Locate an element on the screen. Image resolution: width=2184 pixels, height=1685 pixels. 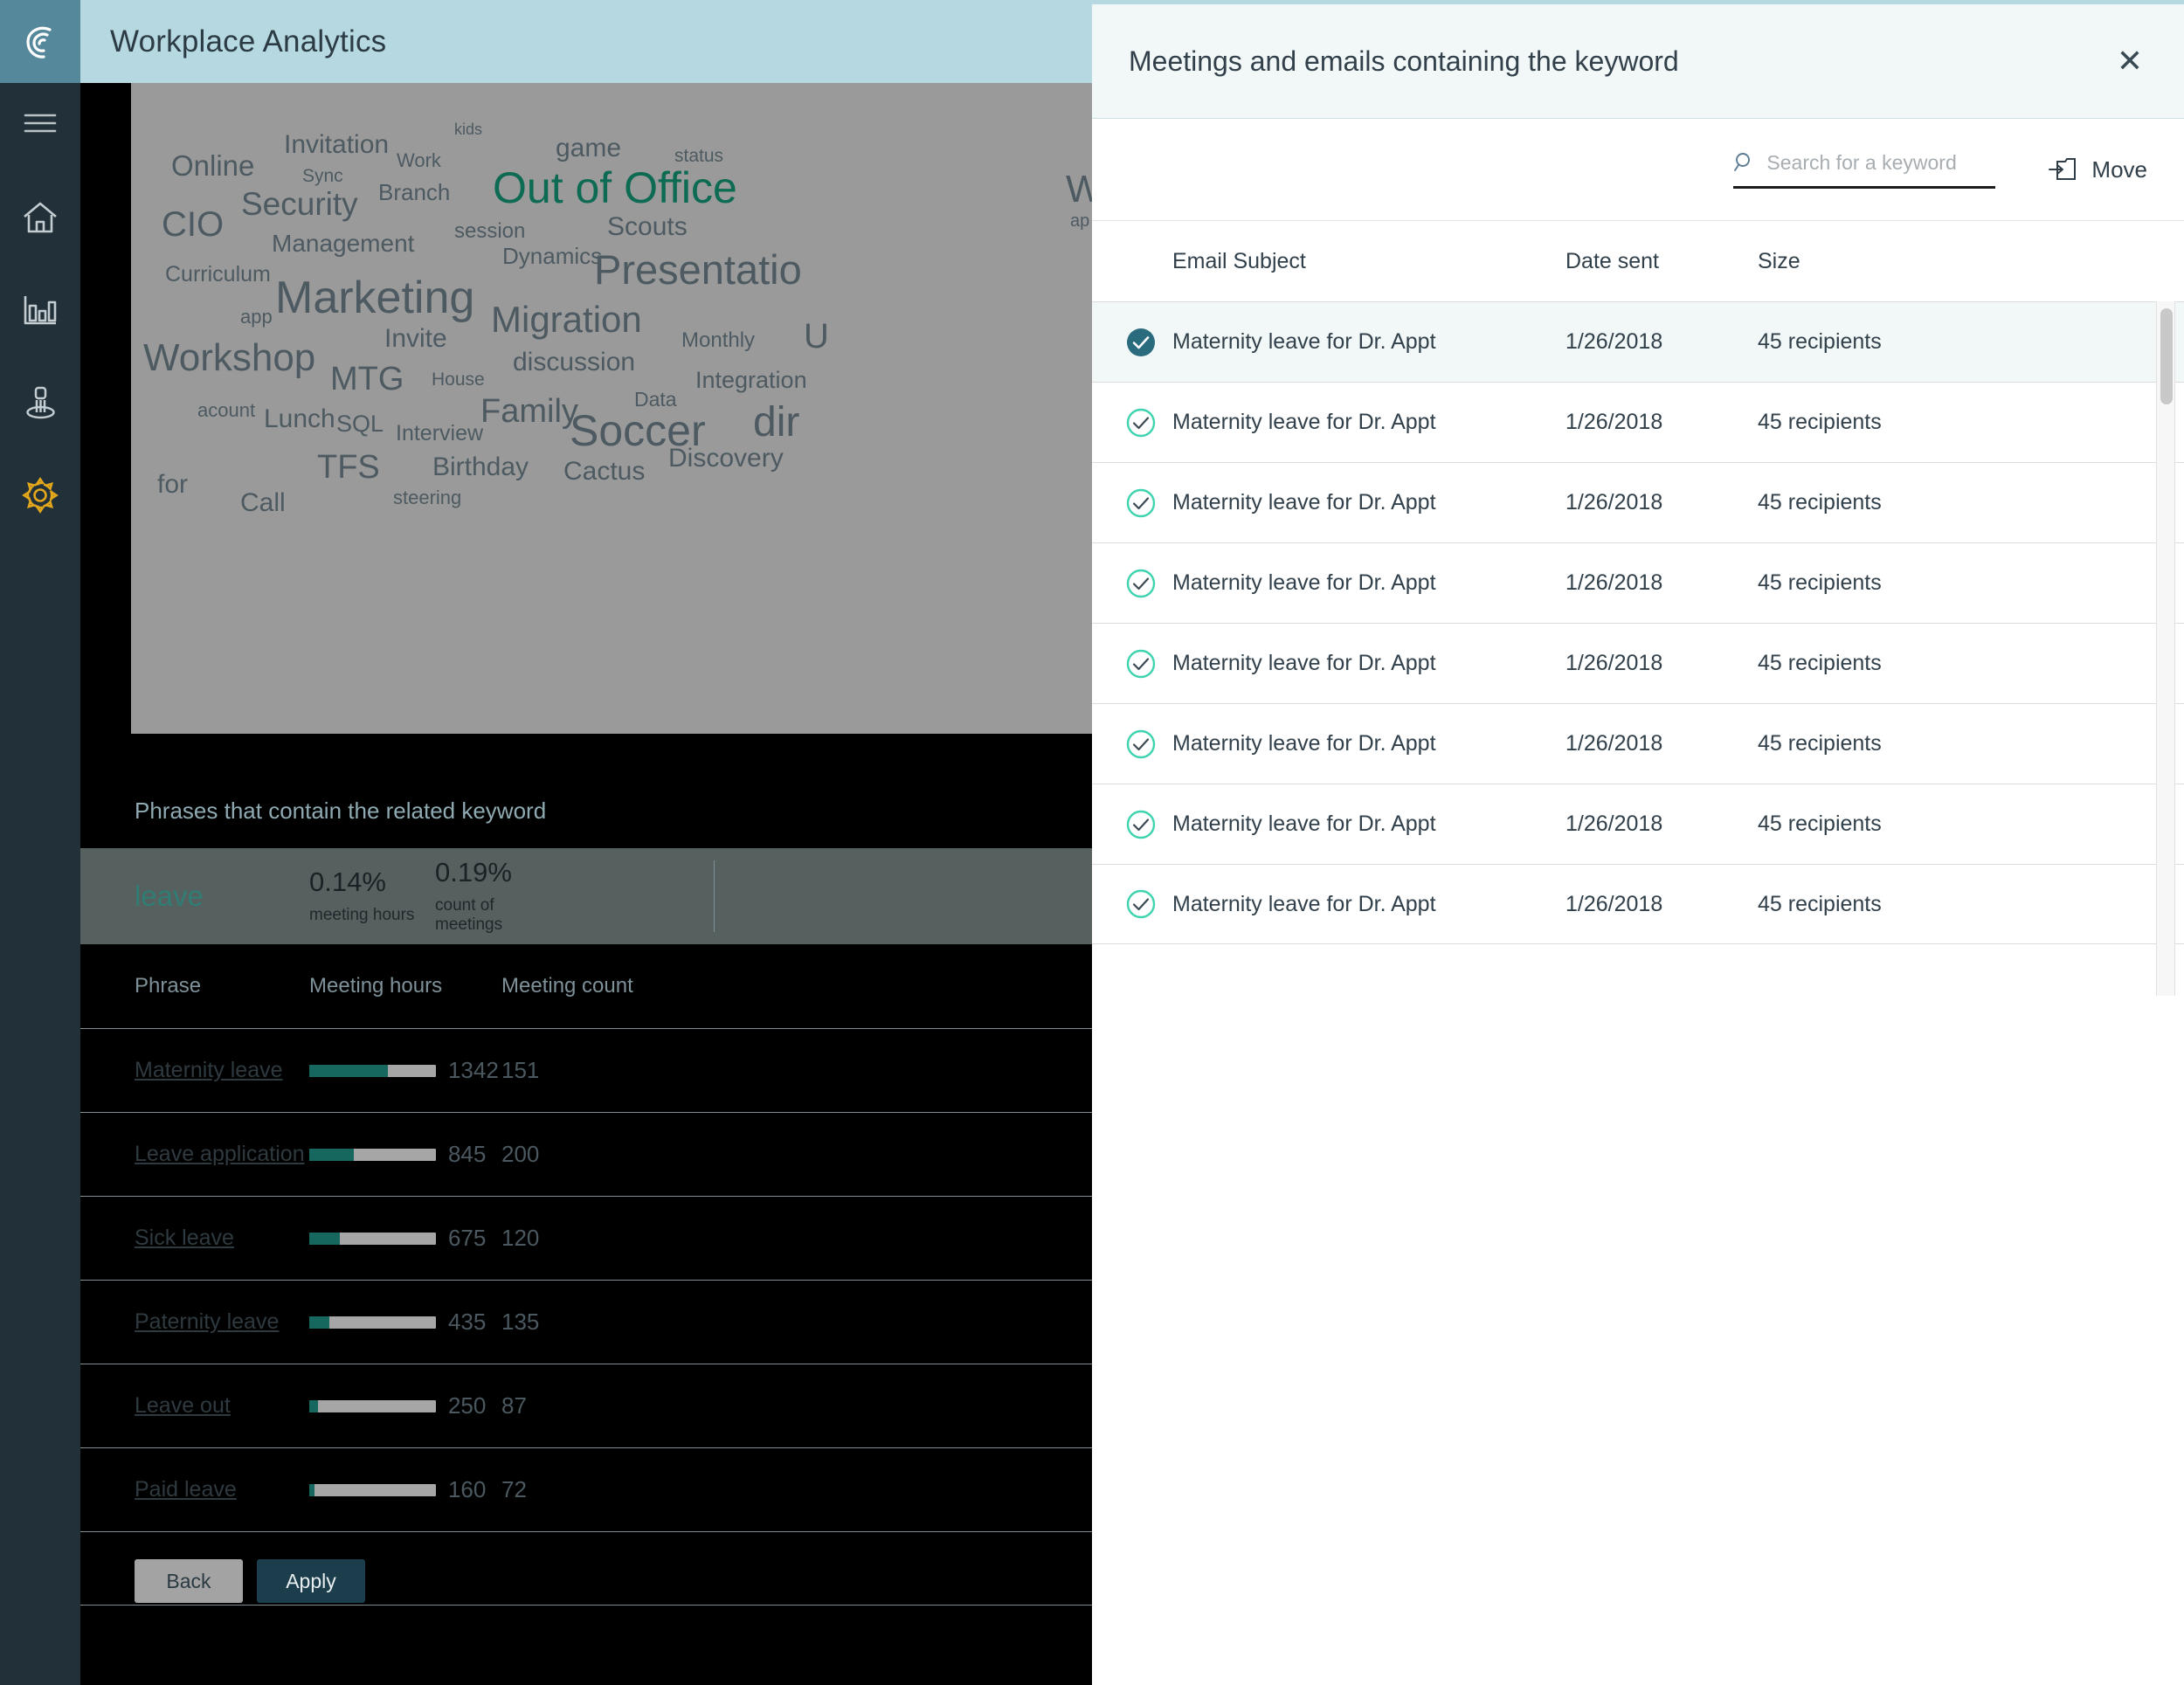
sidebar-item-settings is located at coordinates (40, 495).